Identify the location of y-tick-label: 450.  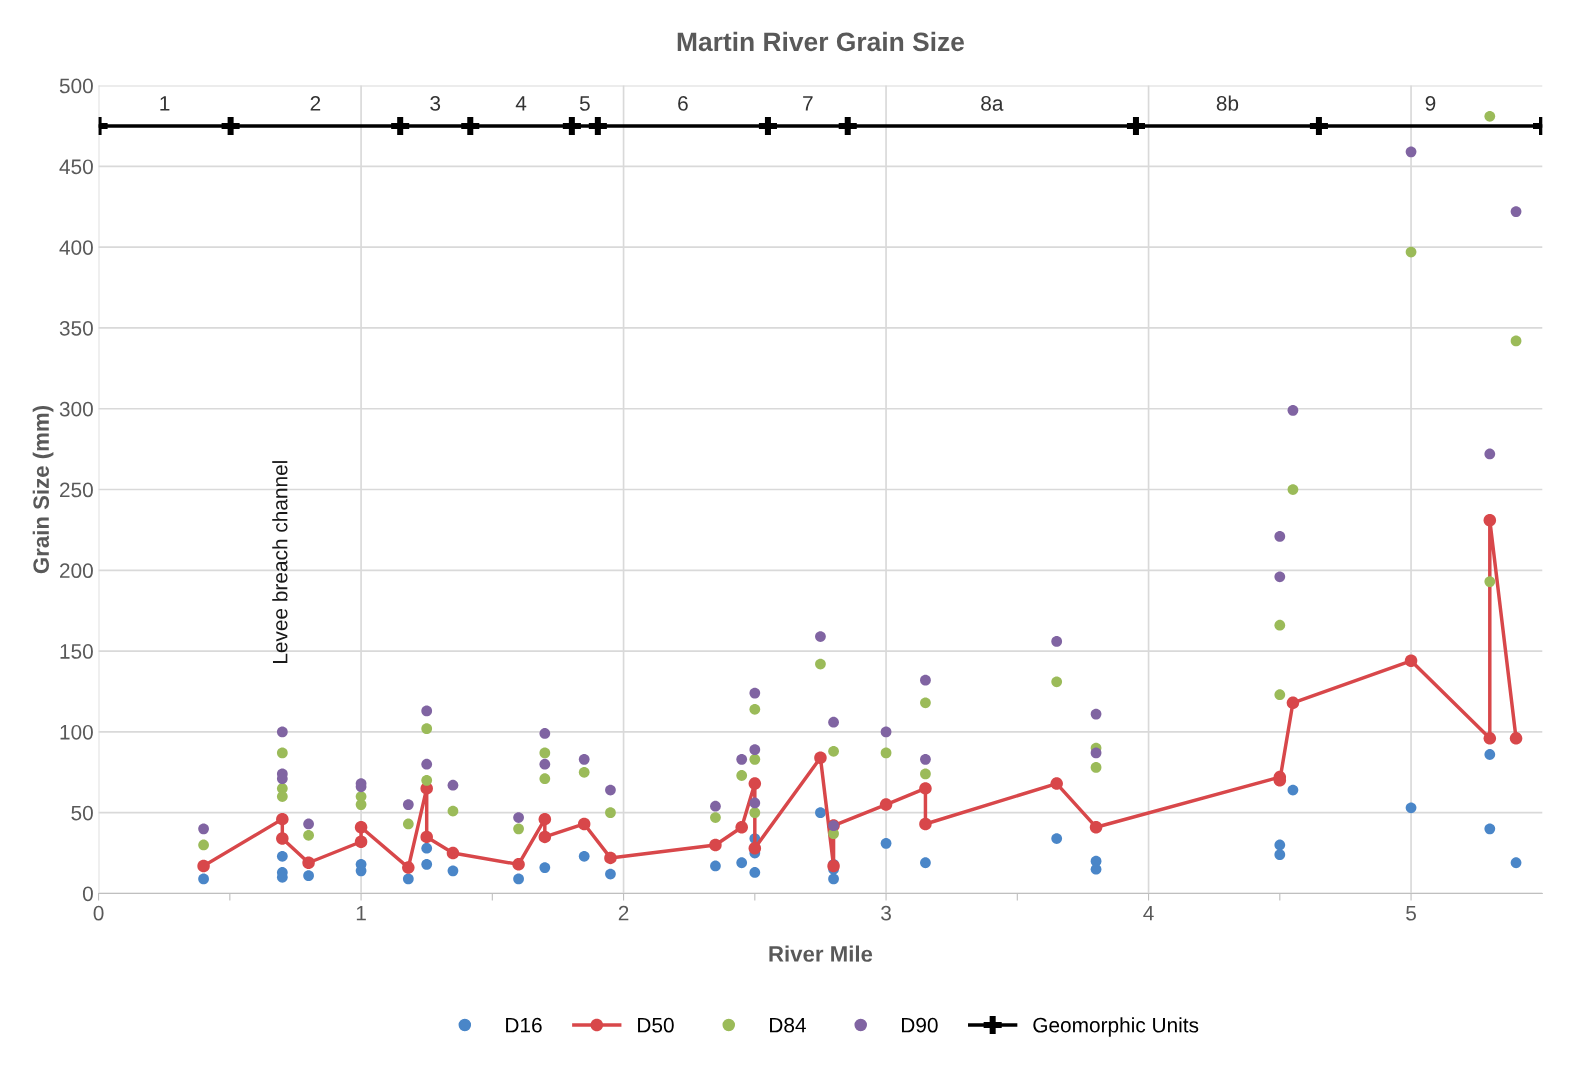
(76, 167).